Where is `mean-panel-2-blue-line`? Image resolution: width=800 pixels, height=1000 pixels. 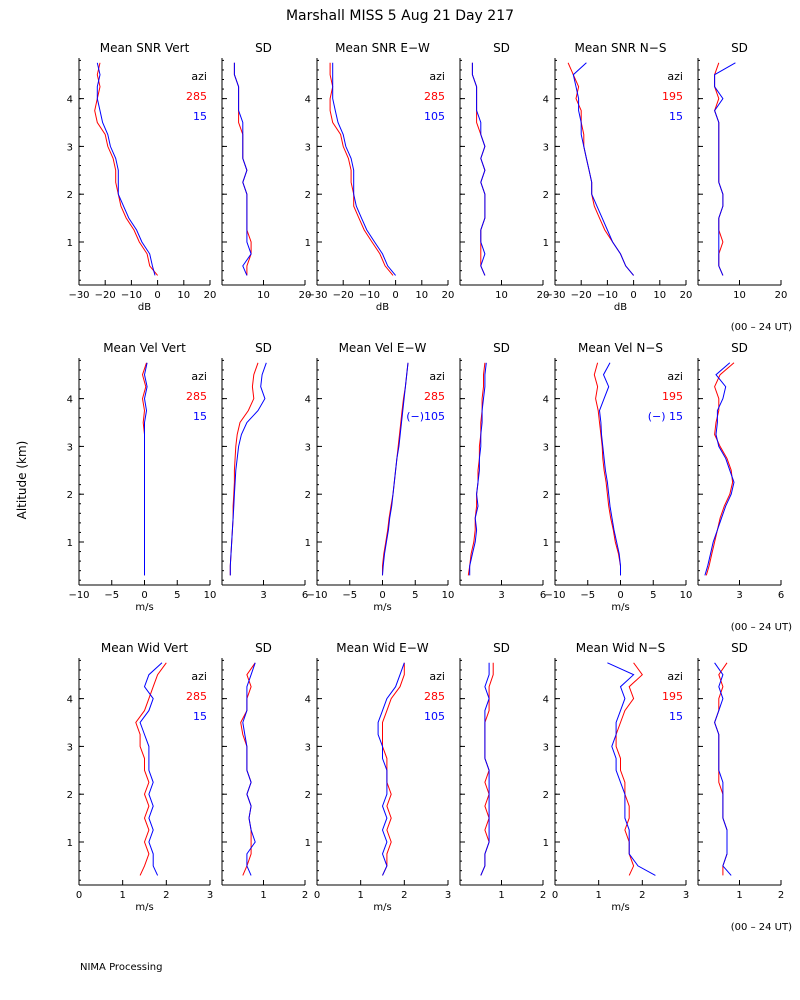 mean-panel-2-blue-line is located at coordinates (364, 169).